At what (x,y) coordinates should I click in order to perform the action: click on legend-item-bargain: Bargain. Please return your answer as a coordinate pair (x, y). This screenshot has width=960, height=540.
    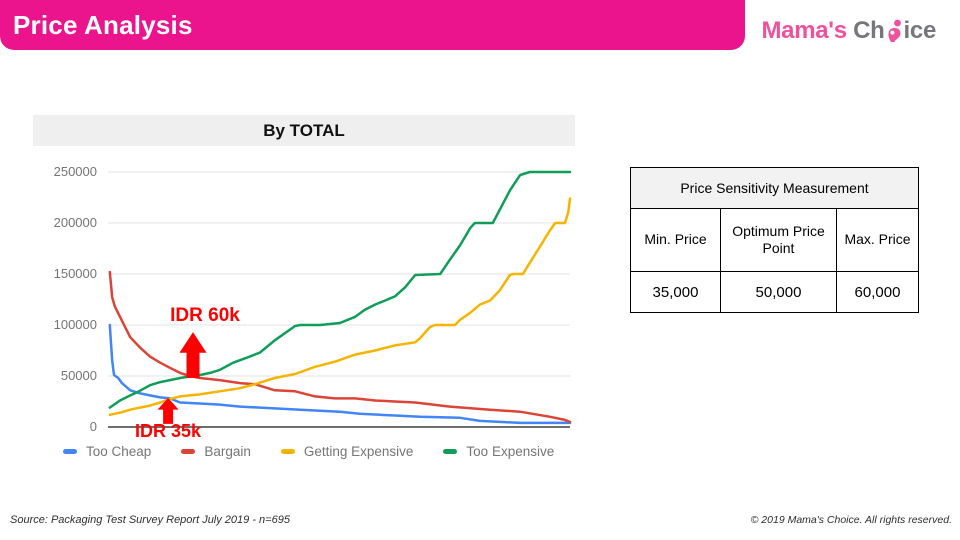
    Looking at the image, I should click on (216, 451).